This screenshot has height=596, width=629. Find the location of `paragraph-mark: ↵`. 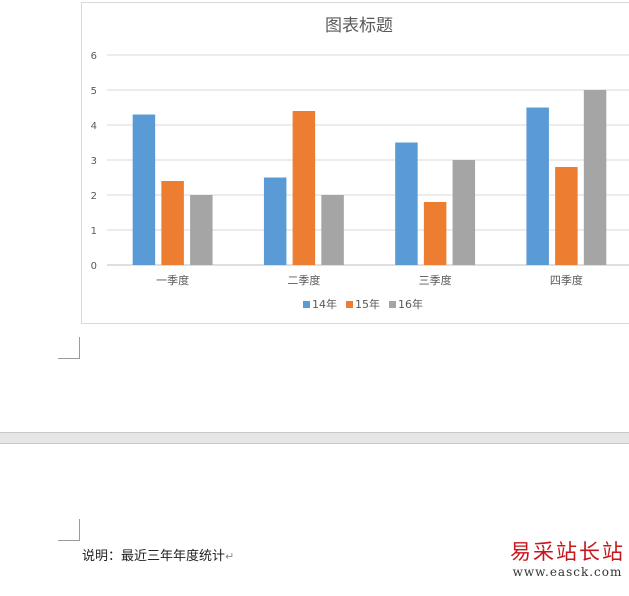

paragraph-mark: ↵ is located at coordinates (230, 556).